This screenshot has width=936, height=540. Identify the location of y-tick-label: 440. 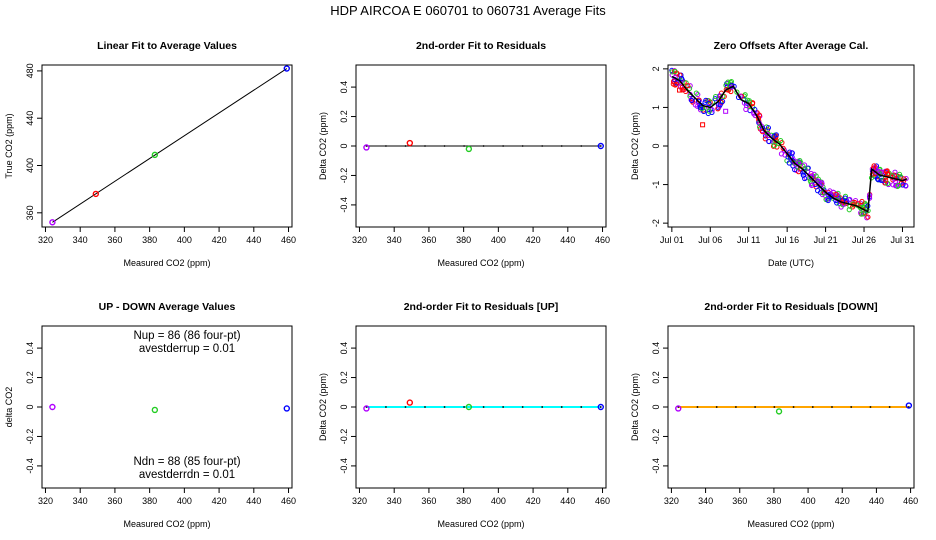
(30, 118).